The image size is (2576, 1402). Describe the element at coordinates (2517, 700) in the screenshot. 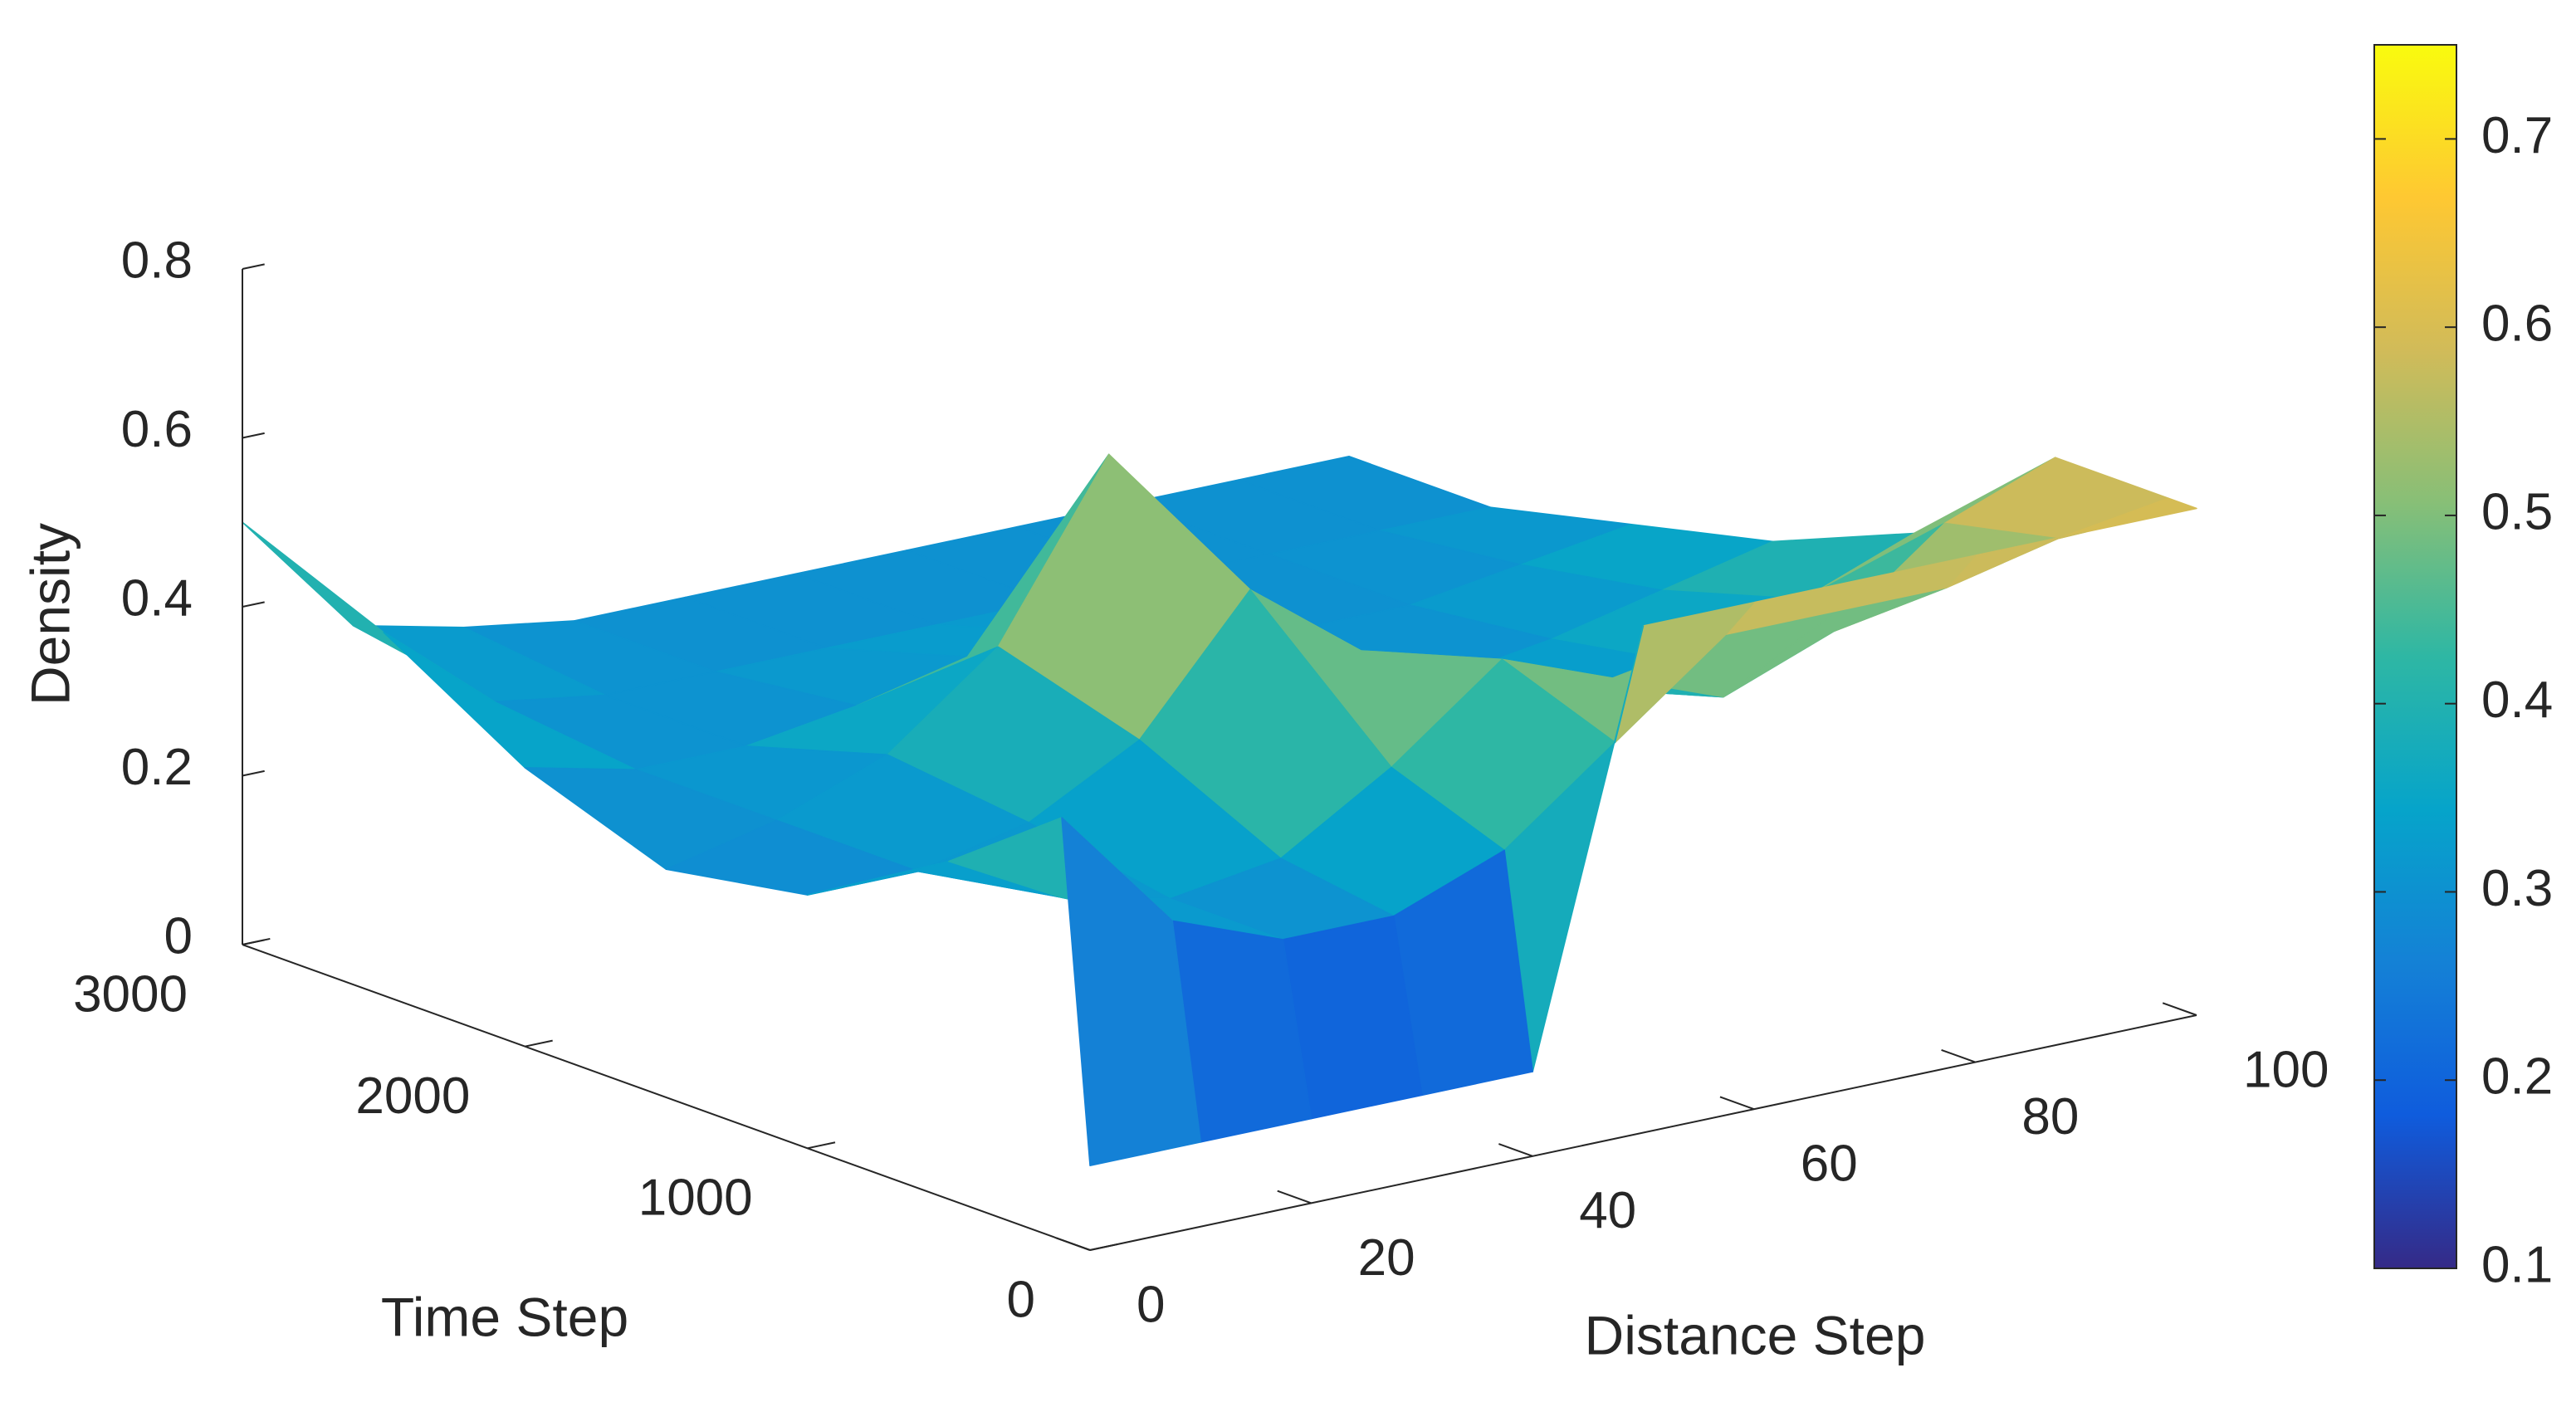

I see `colorbar-tick-label: 0.4` at that location.